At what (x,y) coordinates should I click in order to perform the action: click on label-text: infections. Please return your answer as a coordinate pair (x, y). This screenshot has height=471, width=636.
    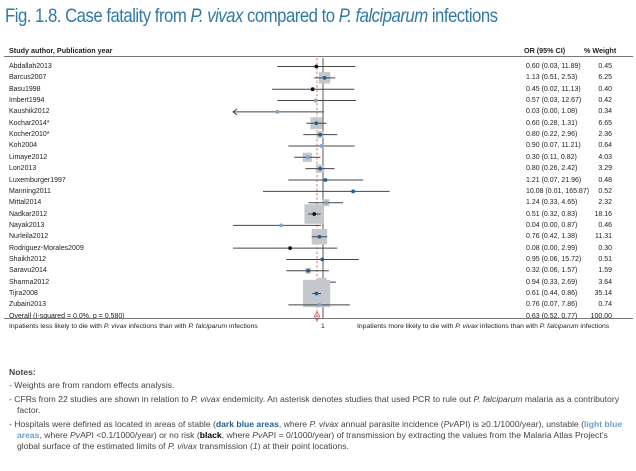
    Looking at the image, I should click on (242, 326).